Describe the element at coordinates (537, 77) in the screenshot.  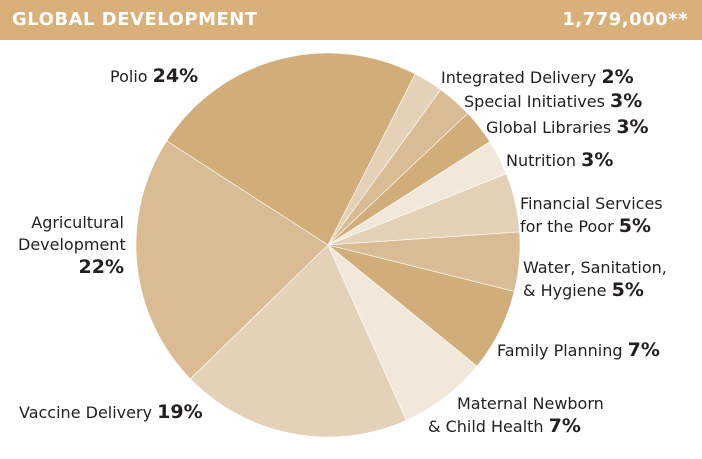
I see `label-integrated-delivery: Integrated Delivery 2%` at that location.